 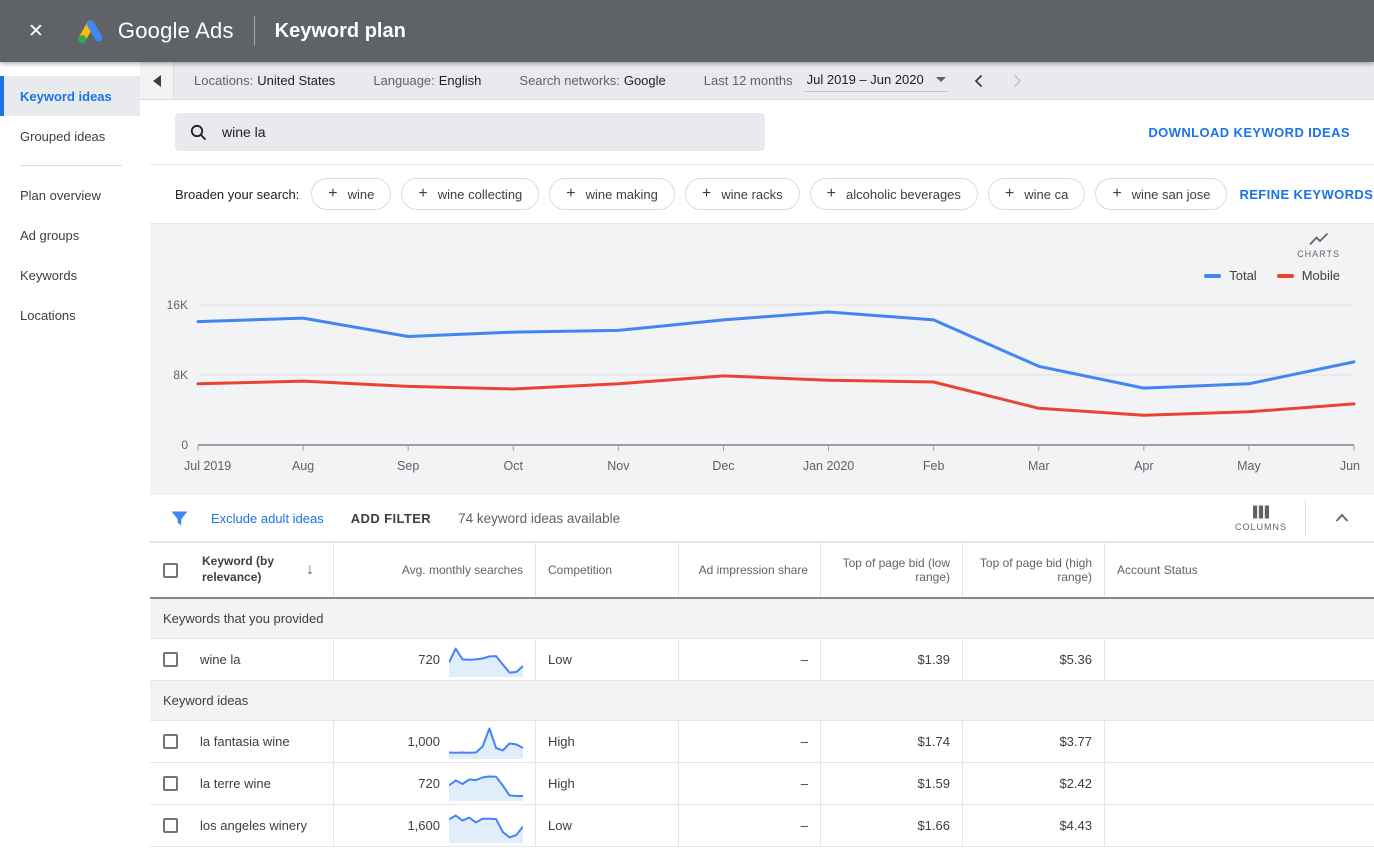 I want to click on chip-label: wine making, so click(x=621, y=194).